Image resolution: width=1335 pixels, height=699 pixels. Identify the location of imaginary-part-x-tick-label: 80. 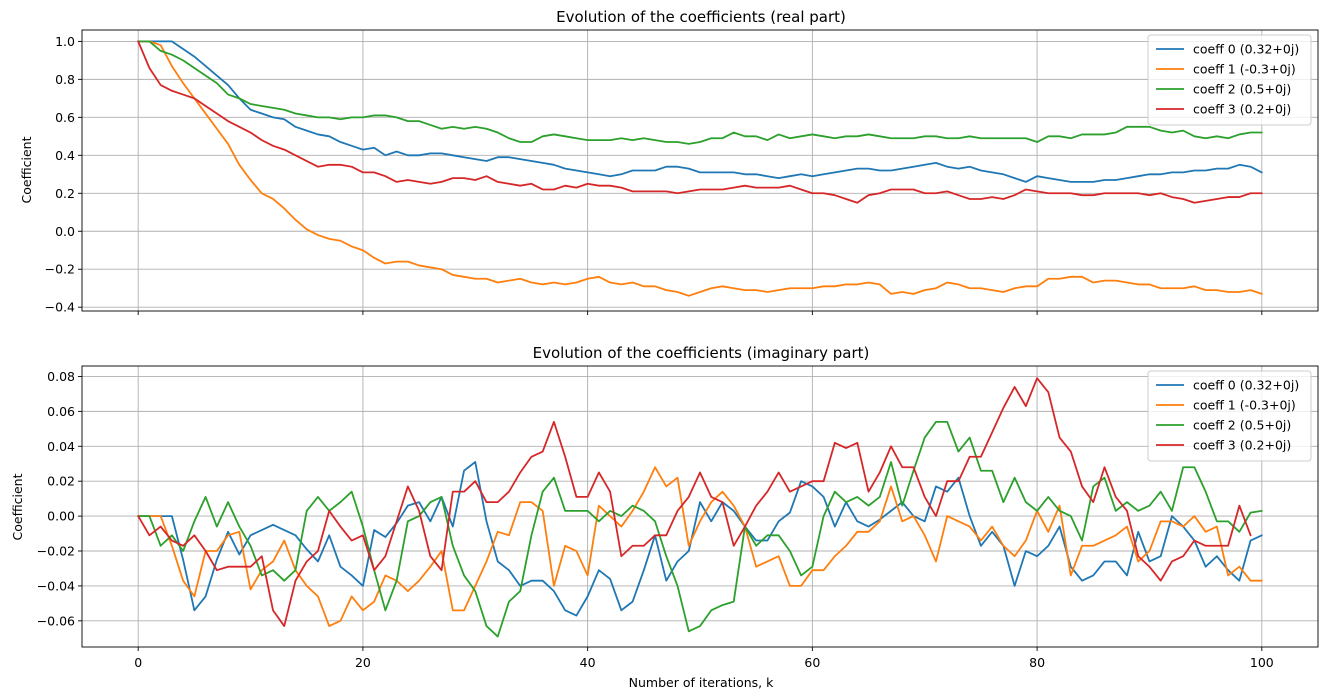
(1037, 662).